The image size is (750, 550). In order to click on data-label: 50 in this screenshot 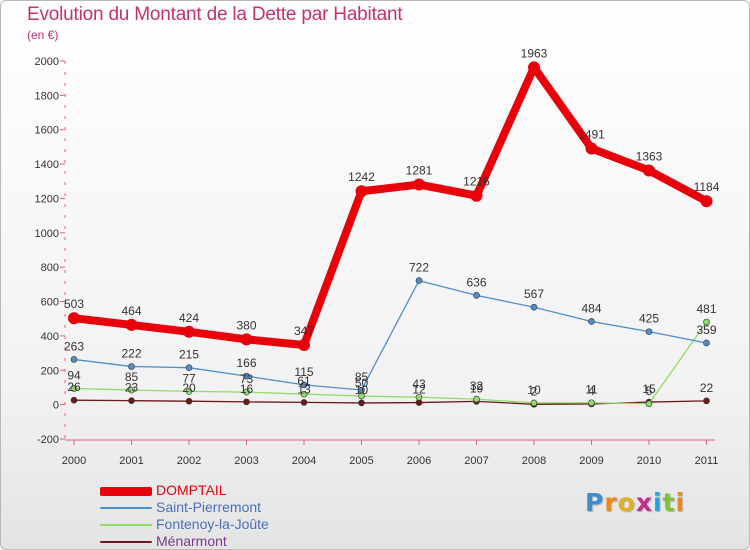, I will do `click(362, 383)`.